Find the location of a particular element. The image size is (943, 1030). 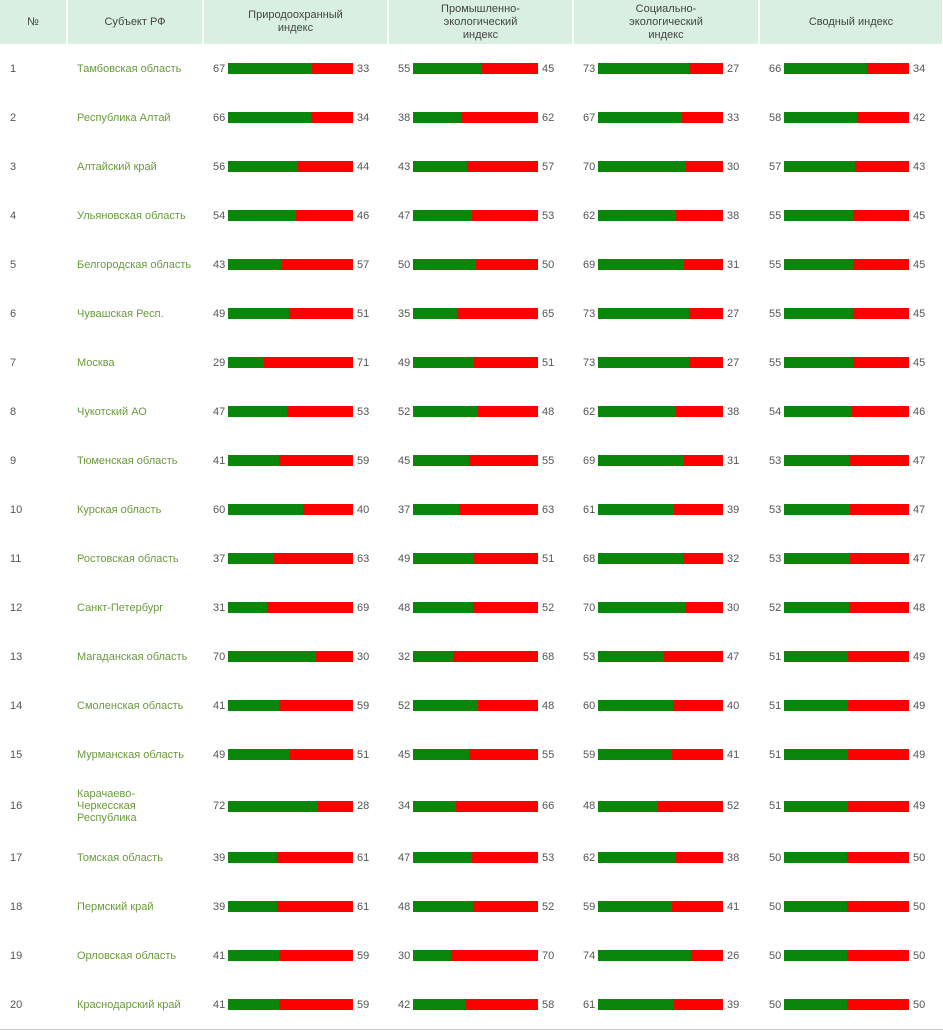

positive-value: 57 is located at coordinates (775, 166).